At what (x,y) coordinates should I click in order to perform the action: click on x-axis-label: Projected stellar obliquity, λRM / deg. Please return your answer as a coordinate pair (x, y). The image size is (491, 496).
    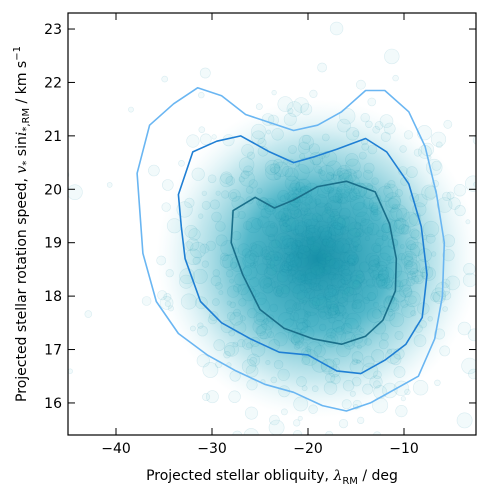
    Looking at the image, I should click on (272, 477).